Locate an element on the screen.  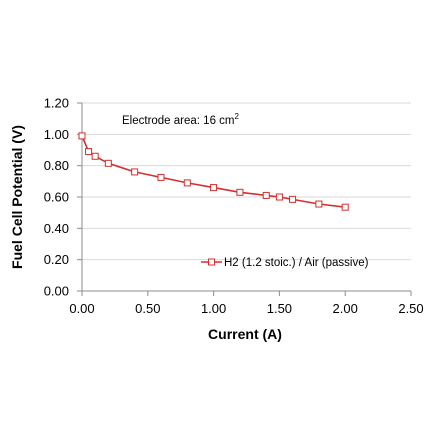
y-tick-label: 0.60 is located at coordinates (56, 197).